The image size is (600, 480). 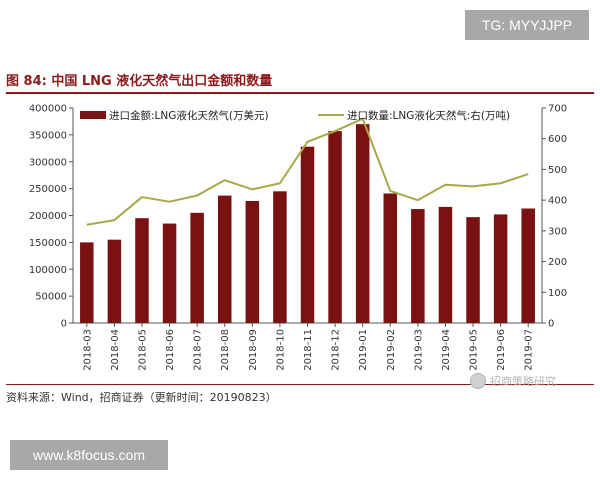 I want to click on x-tick-label: 2019-02, so click(x=391, y=350).